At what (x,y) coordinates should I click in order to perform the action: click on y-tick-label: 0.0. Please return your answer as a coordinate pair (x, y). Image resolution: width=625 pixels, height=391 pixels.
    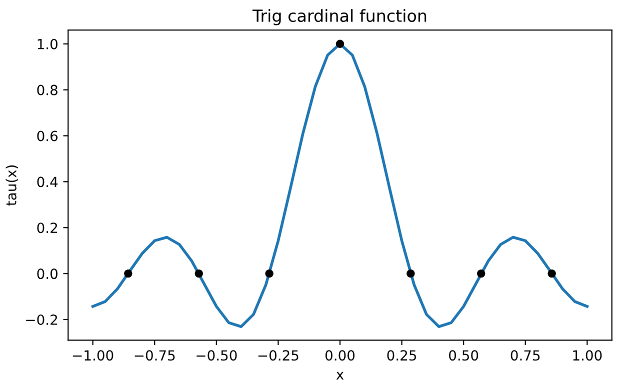
    Looking at the image, I should click on (47, 274).